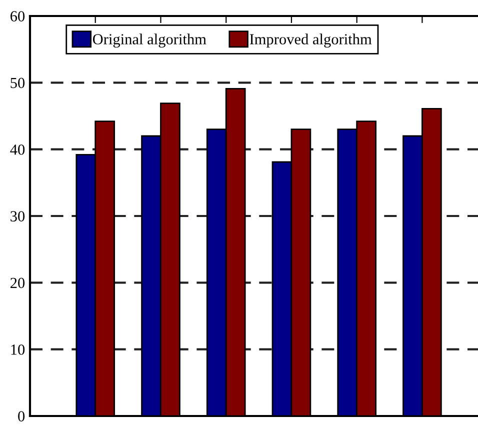 This screenshot has width=478, height=426. Describe the element at coordinates (17, 216) in the screenshot. I see `y-tick-label: 30` at that location.